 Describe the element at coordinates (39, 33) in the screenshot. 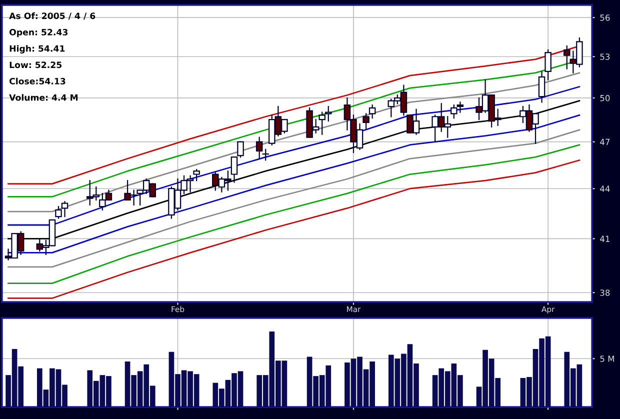

I see `annotation: Open: 52.43` at that location.